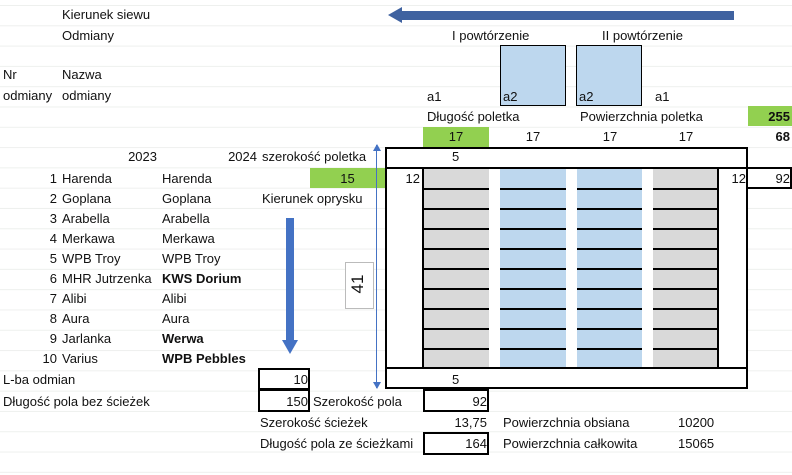 The width and height of the screenshot is (792, 475). What do you see at coordinates (28, 95) in the screenshot?
I see `nr-header-2: odmiany` at bounding box center [28, 95].